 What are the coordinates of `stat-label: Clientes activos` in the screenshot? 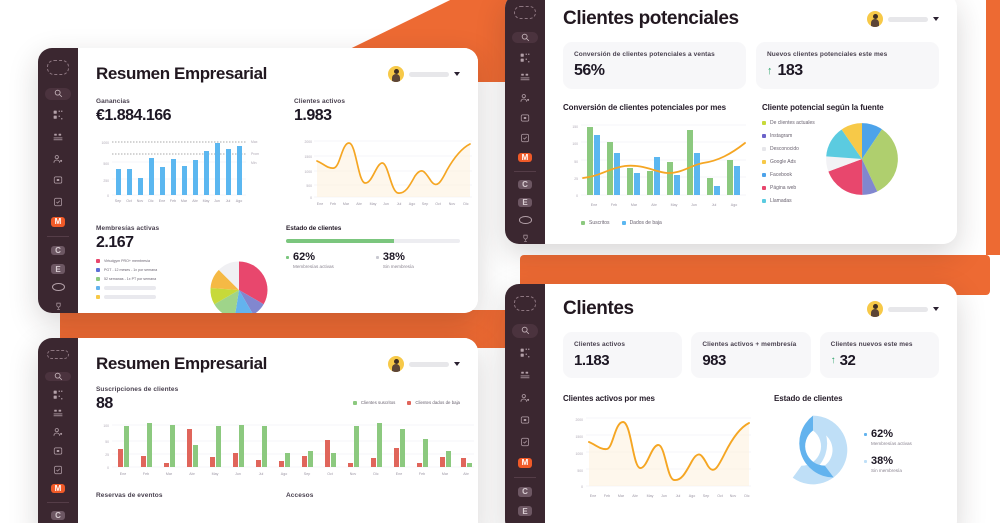 It's located at (600, 344).